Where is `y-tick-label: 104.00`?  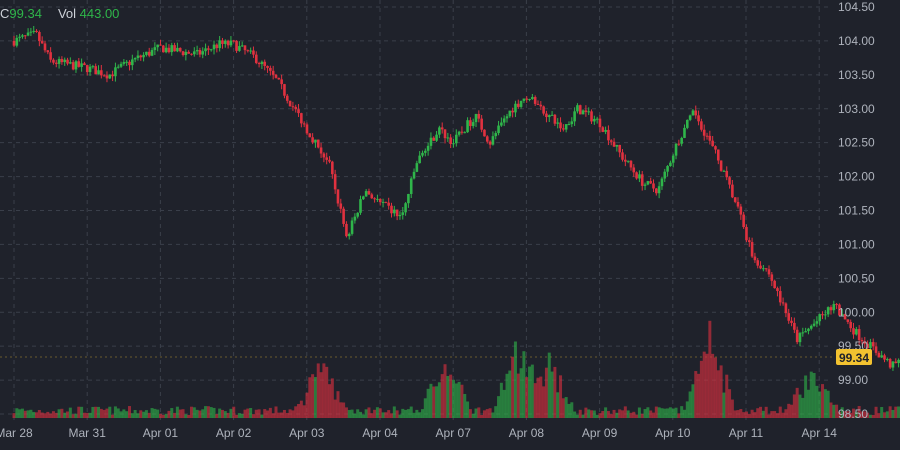
y-tick-label: 104.00 is located at coordinates (856, 41).